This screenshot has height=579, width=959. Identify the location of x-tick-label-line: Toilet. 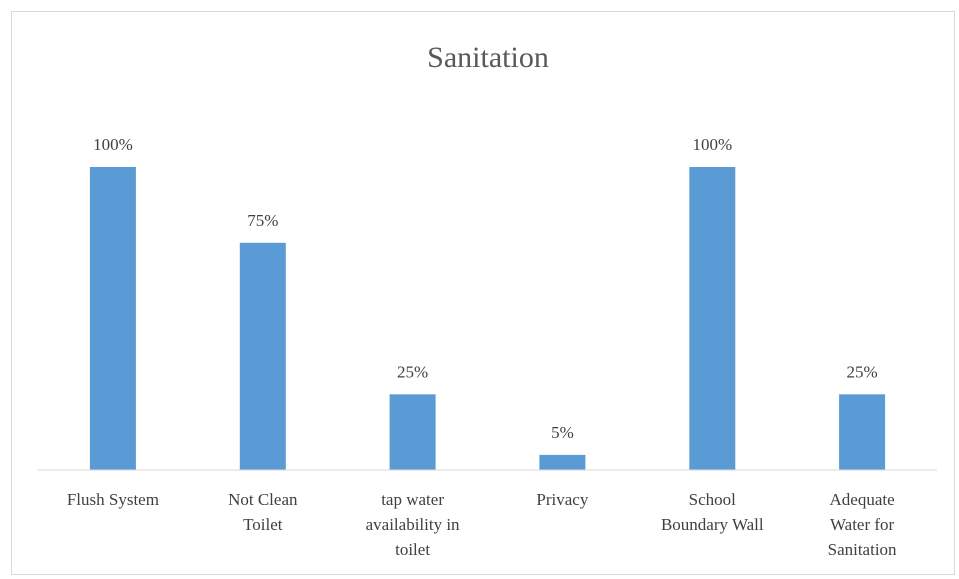
(263, 524).